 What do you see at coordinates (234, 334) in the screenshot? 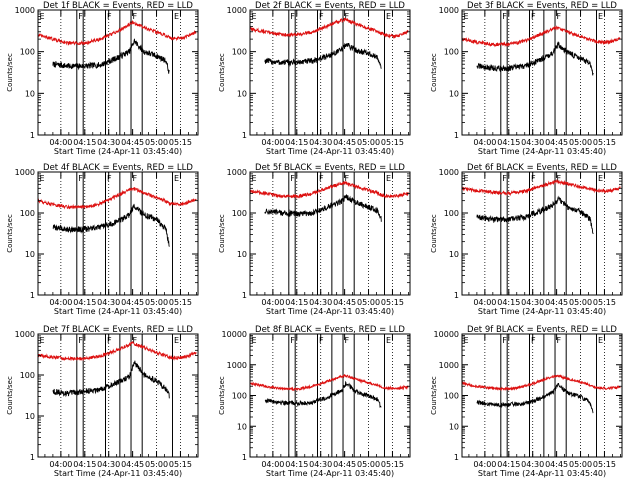
I see `y-tick-label: 10000` at bounding box center [234, 334].